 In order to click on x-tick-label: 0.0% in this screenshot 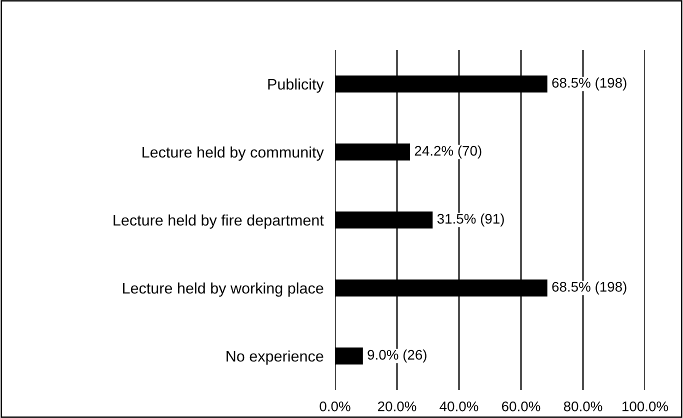, I will do `click(335, 406)`.